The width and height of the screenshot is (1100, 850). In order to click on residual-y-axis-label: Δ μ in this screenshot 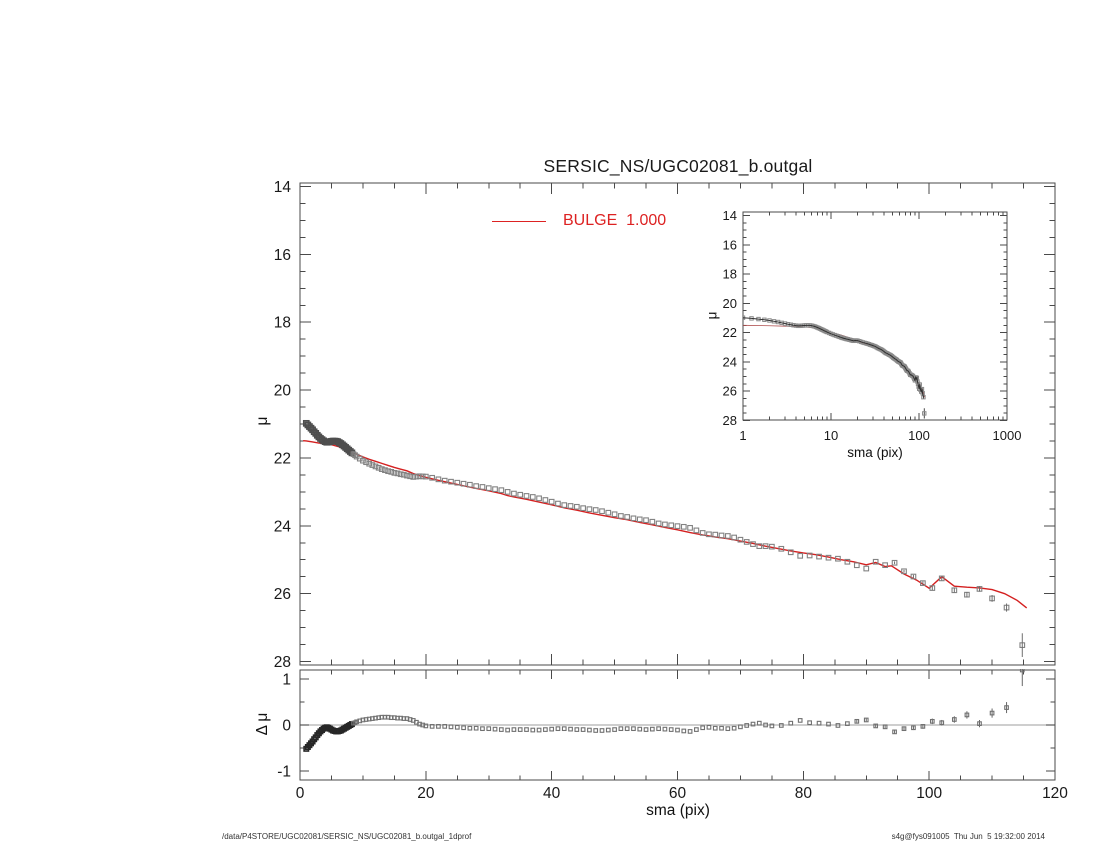, I will do `click(262, 724)`.